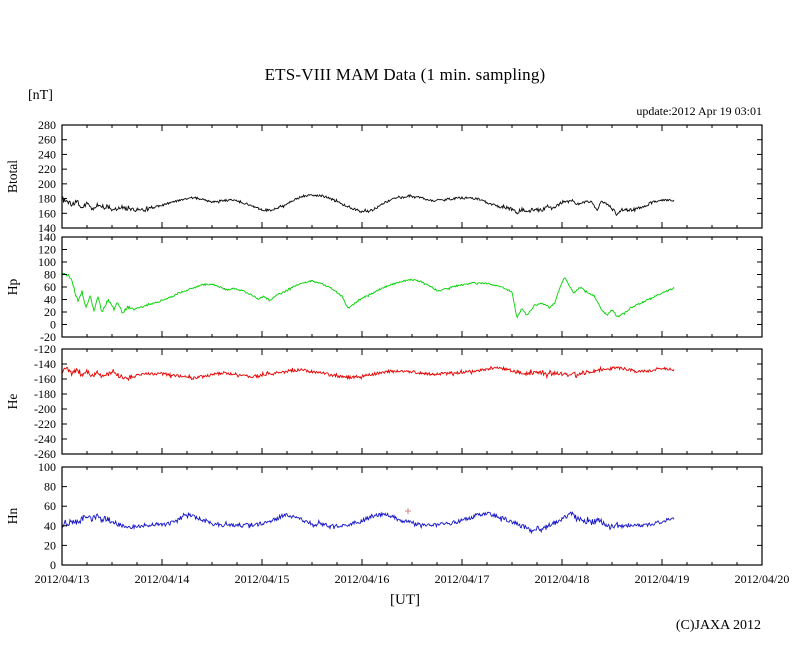  I want to click on y-tick-label: -240, so click(45, 439).